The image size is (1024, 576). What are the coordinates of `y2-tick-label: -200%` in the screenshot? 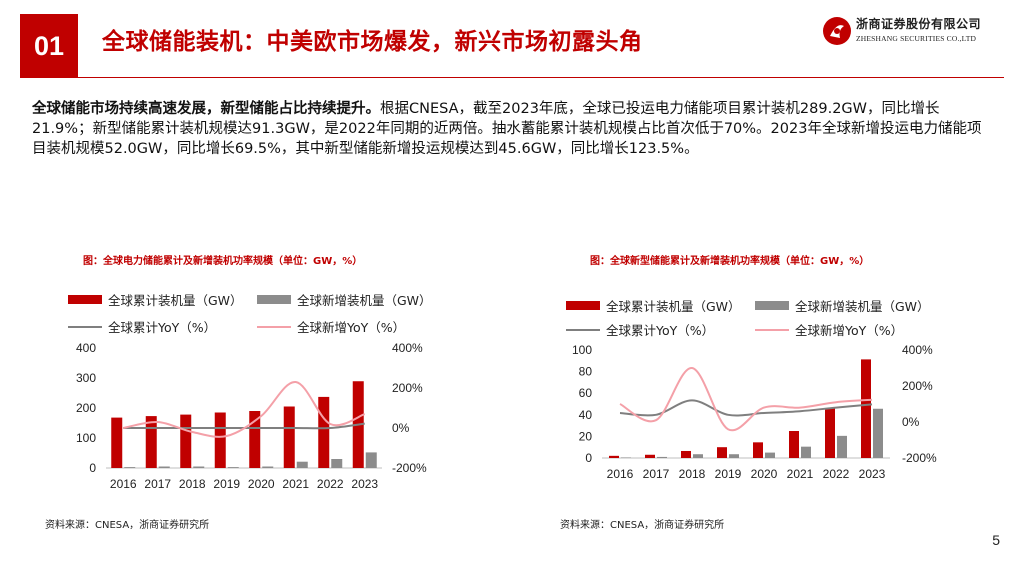 It's located at (919, 458).